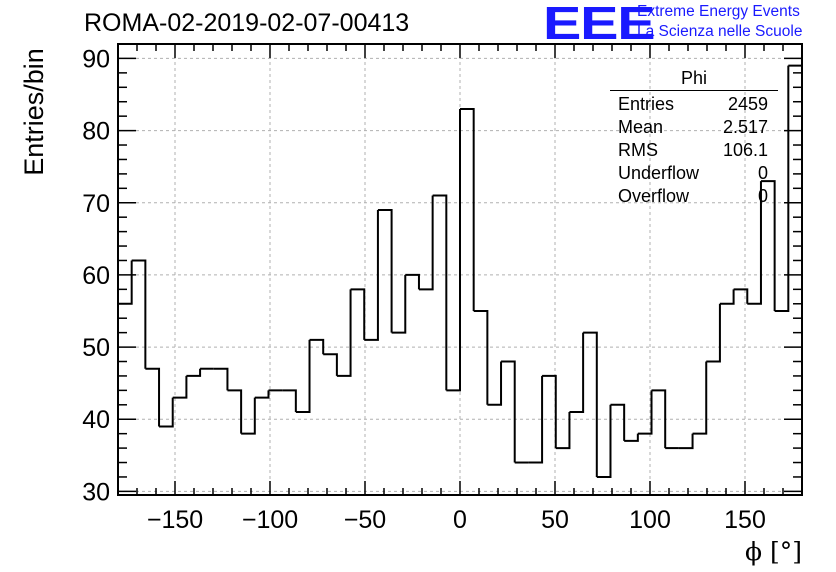 Image resolution: width=836 pixels, height=572 pixels. What do you see at coordinates (646, 104) in the screenshot?
I see `stat-label: Entries` at bounding box center [646, 104].